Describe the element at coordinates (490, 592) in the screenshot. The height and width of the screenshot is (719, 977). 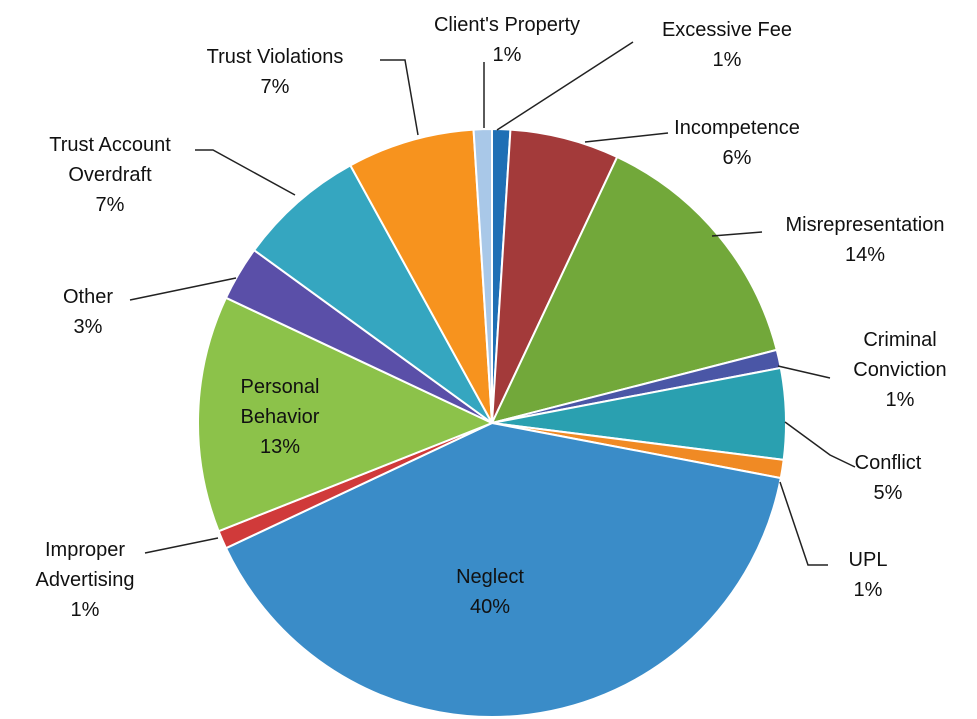
I see `slice-label: Neglect 40%` at that location.